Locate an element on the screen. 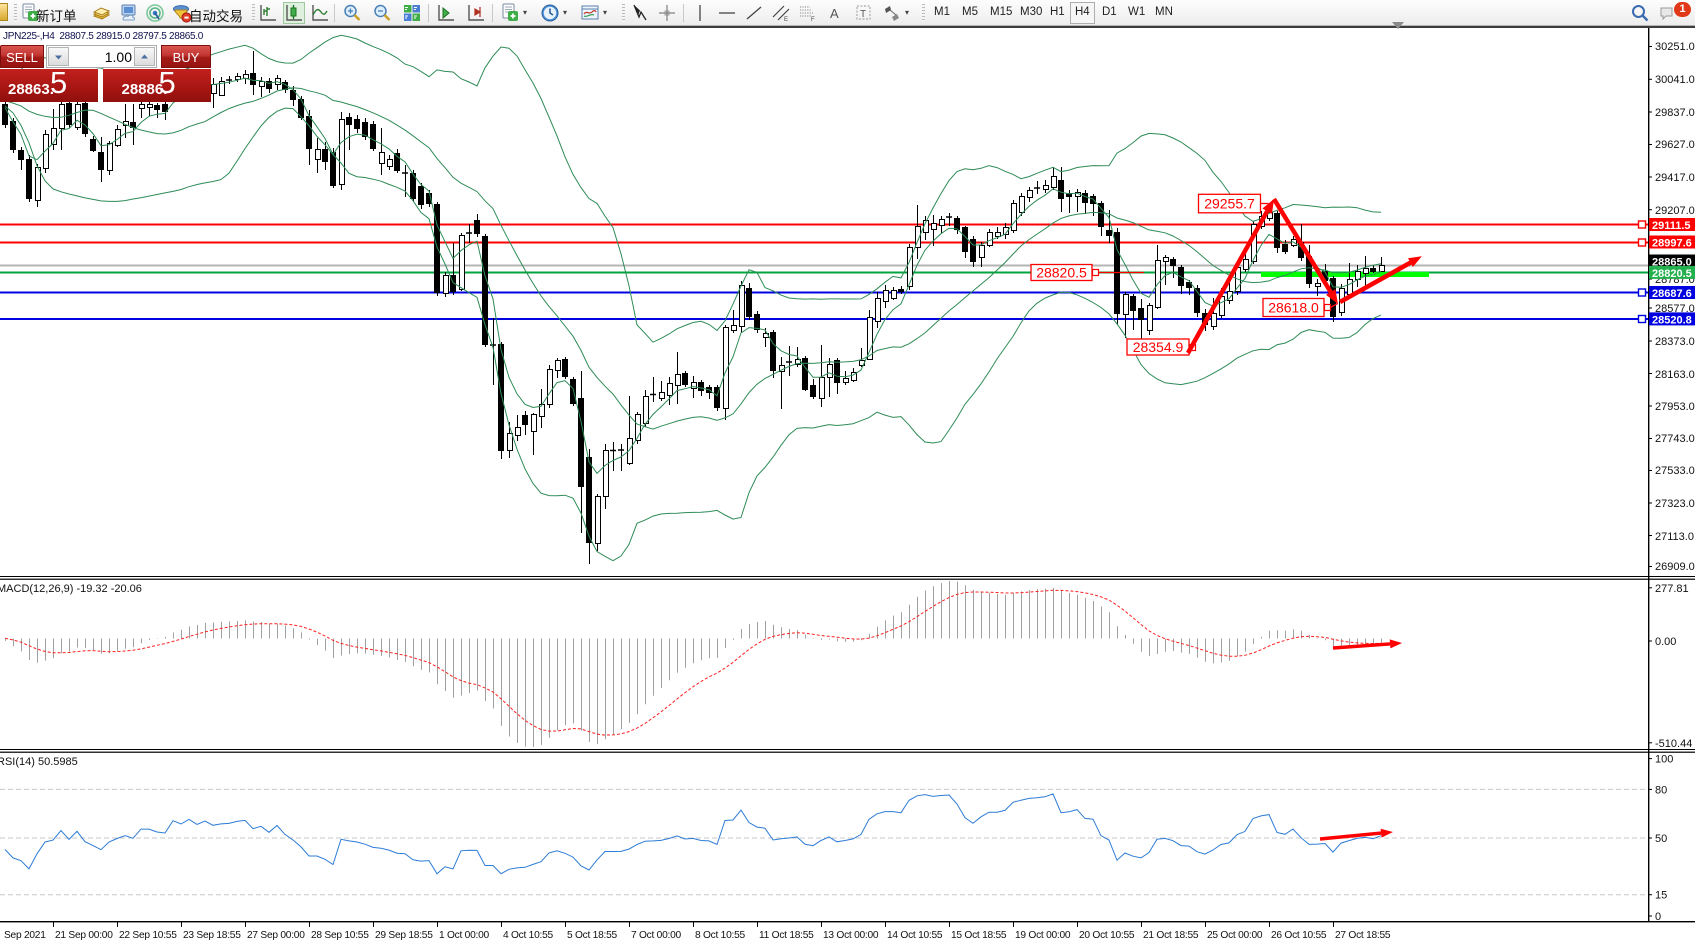 The image size is (1695, 943). svg-text: E is located at coordinates (786, 20).